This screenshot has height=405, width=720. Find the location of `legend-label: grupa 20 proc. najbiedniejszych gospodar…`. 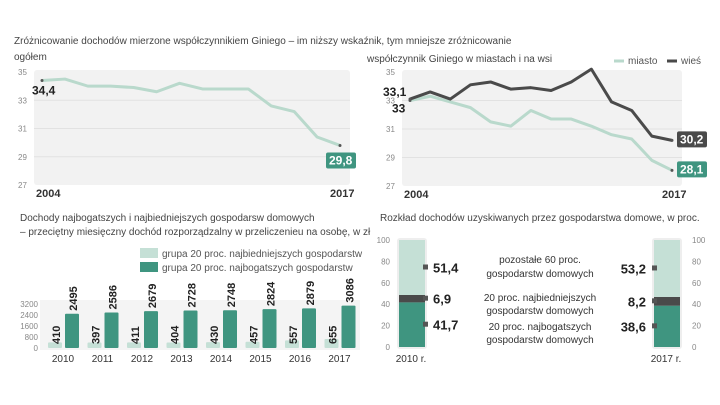

legend-label: grupa 20 proc. najbiedniejszych gospodar… is located at coordinates (262, 254).